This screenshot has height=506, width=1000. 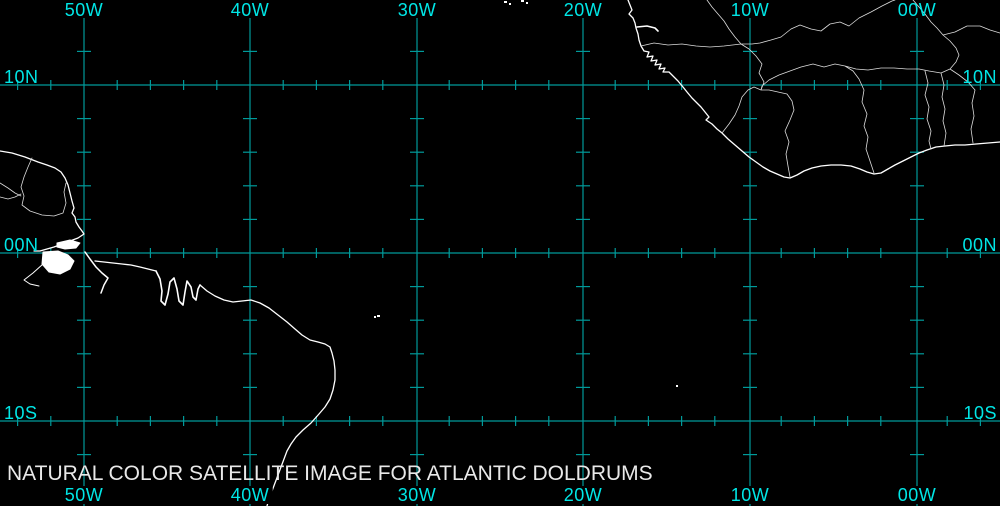 What do you see at coordinates (21, 77) in the screenshot?
I see `lat-label-left-10n: 10N` at bounding box center [21, 77].